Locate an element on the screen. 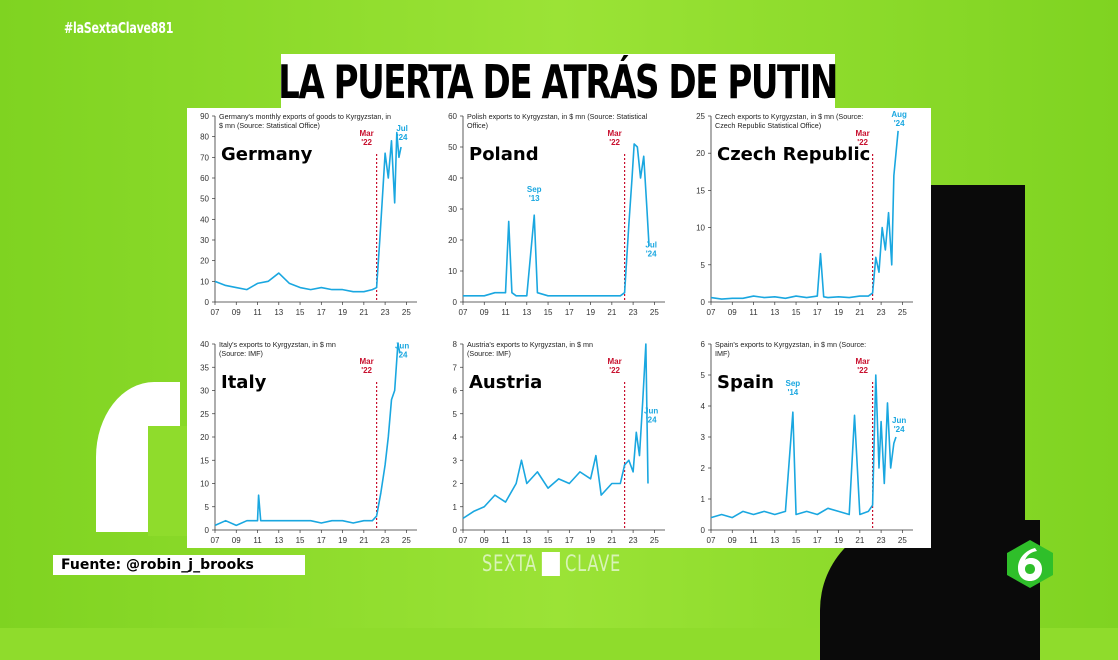 This screenshot has height=660, width=1118. logo-left-text: SEXTA is located at coordinates (510, 564).